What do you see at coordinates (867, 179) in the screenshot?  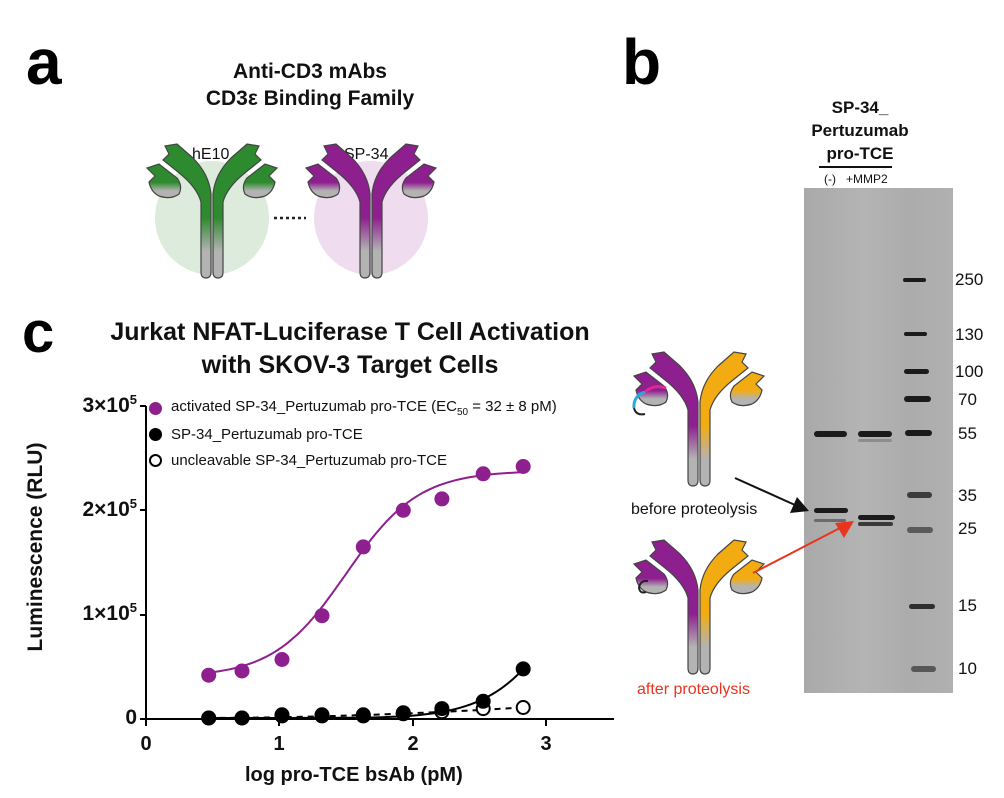 I see `lane-label-mmp2: +MMP2` at bounding box center [867, 179].